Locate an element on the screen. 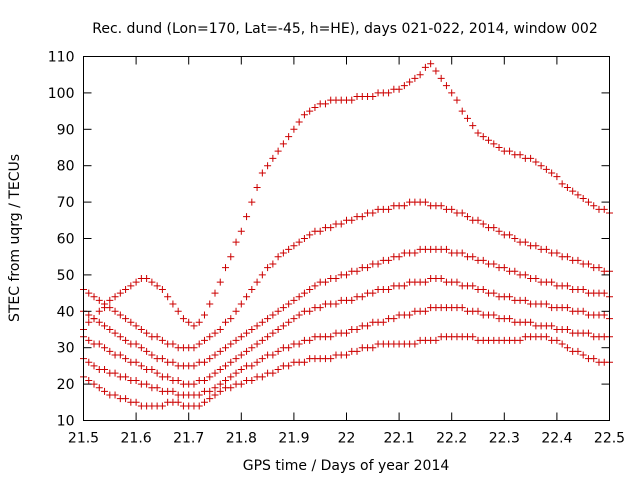 The width and height of the screenshot is (640, 480). y-tick-label: 100 is located at coordinates (61, 94).